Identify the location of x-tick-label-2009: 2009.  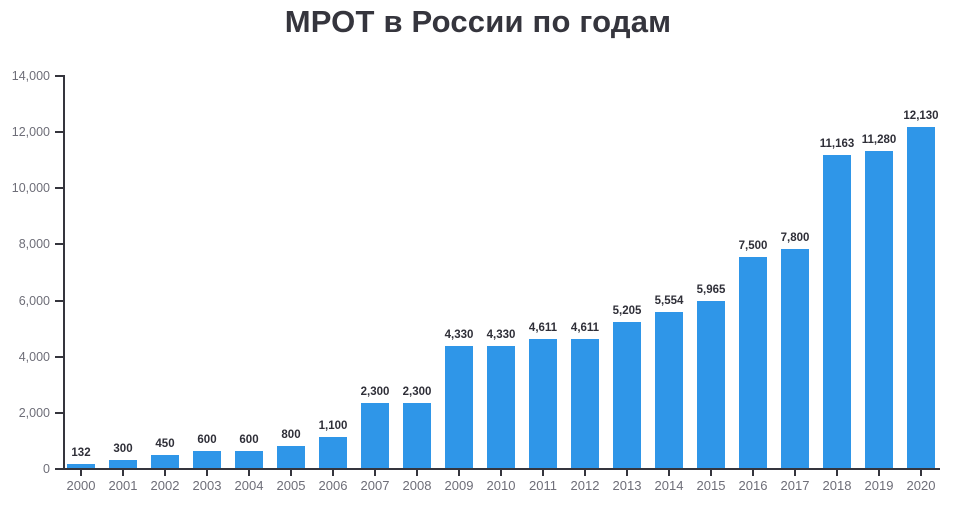
(459, 485).